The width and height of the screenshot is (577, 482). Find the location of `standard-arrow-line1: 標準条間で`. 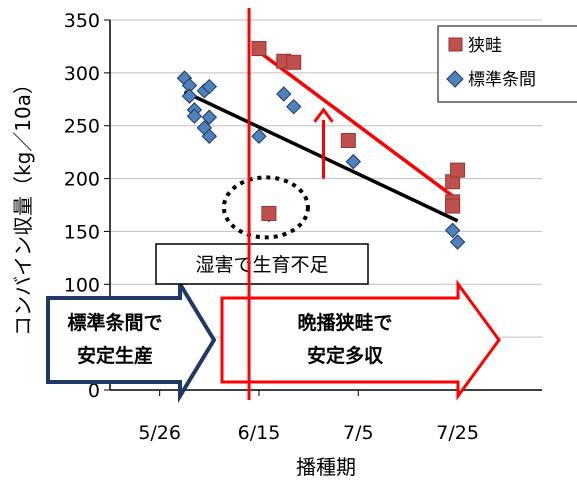

standard-arrow-line1: 標準条間で is located at coordinates (114, 322).